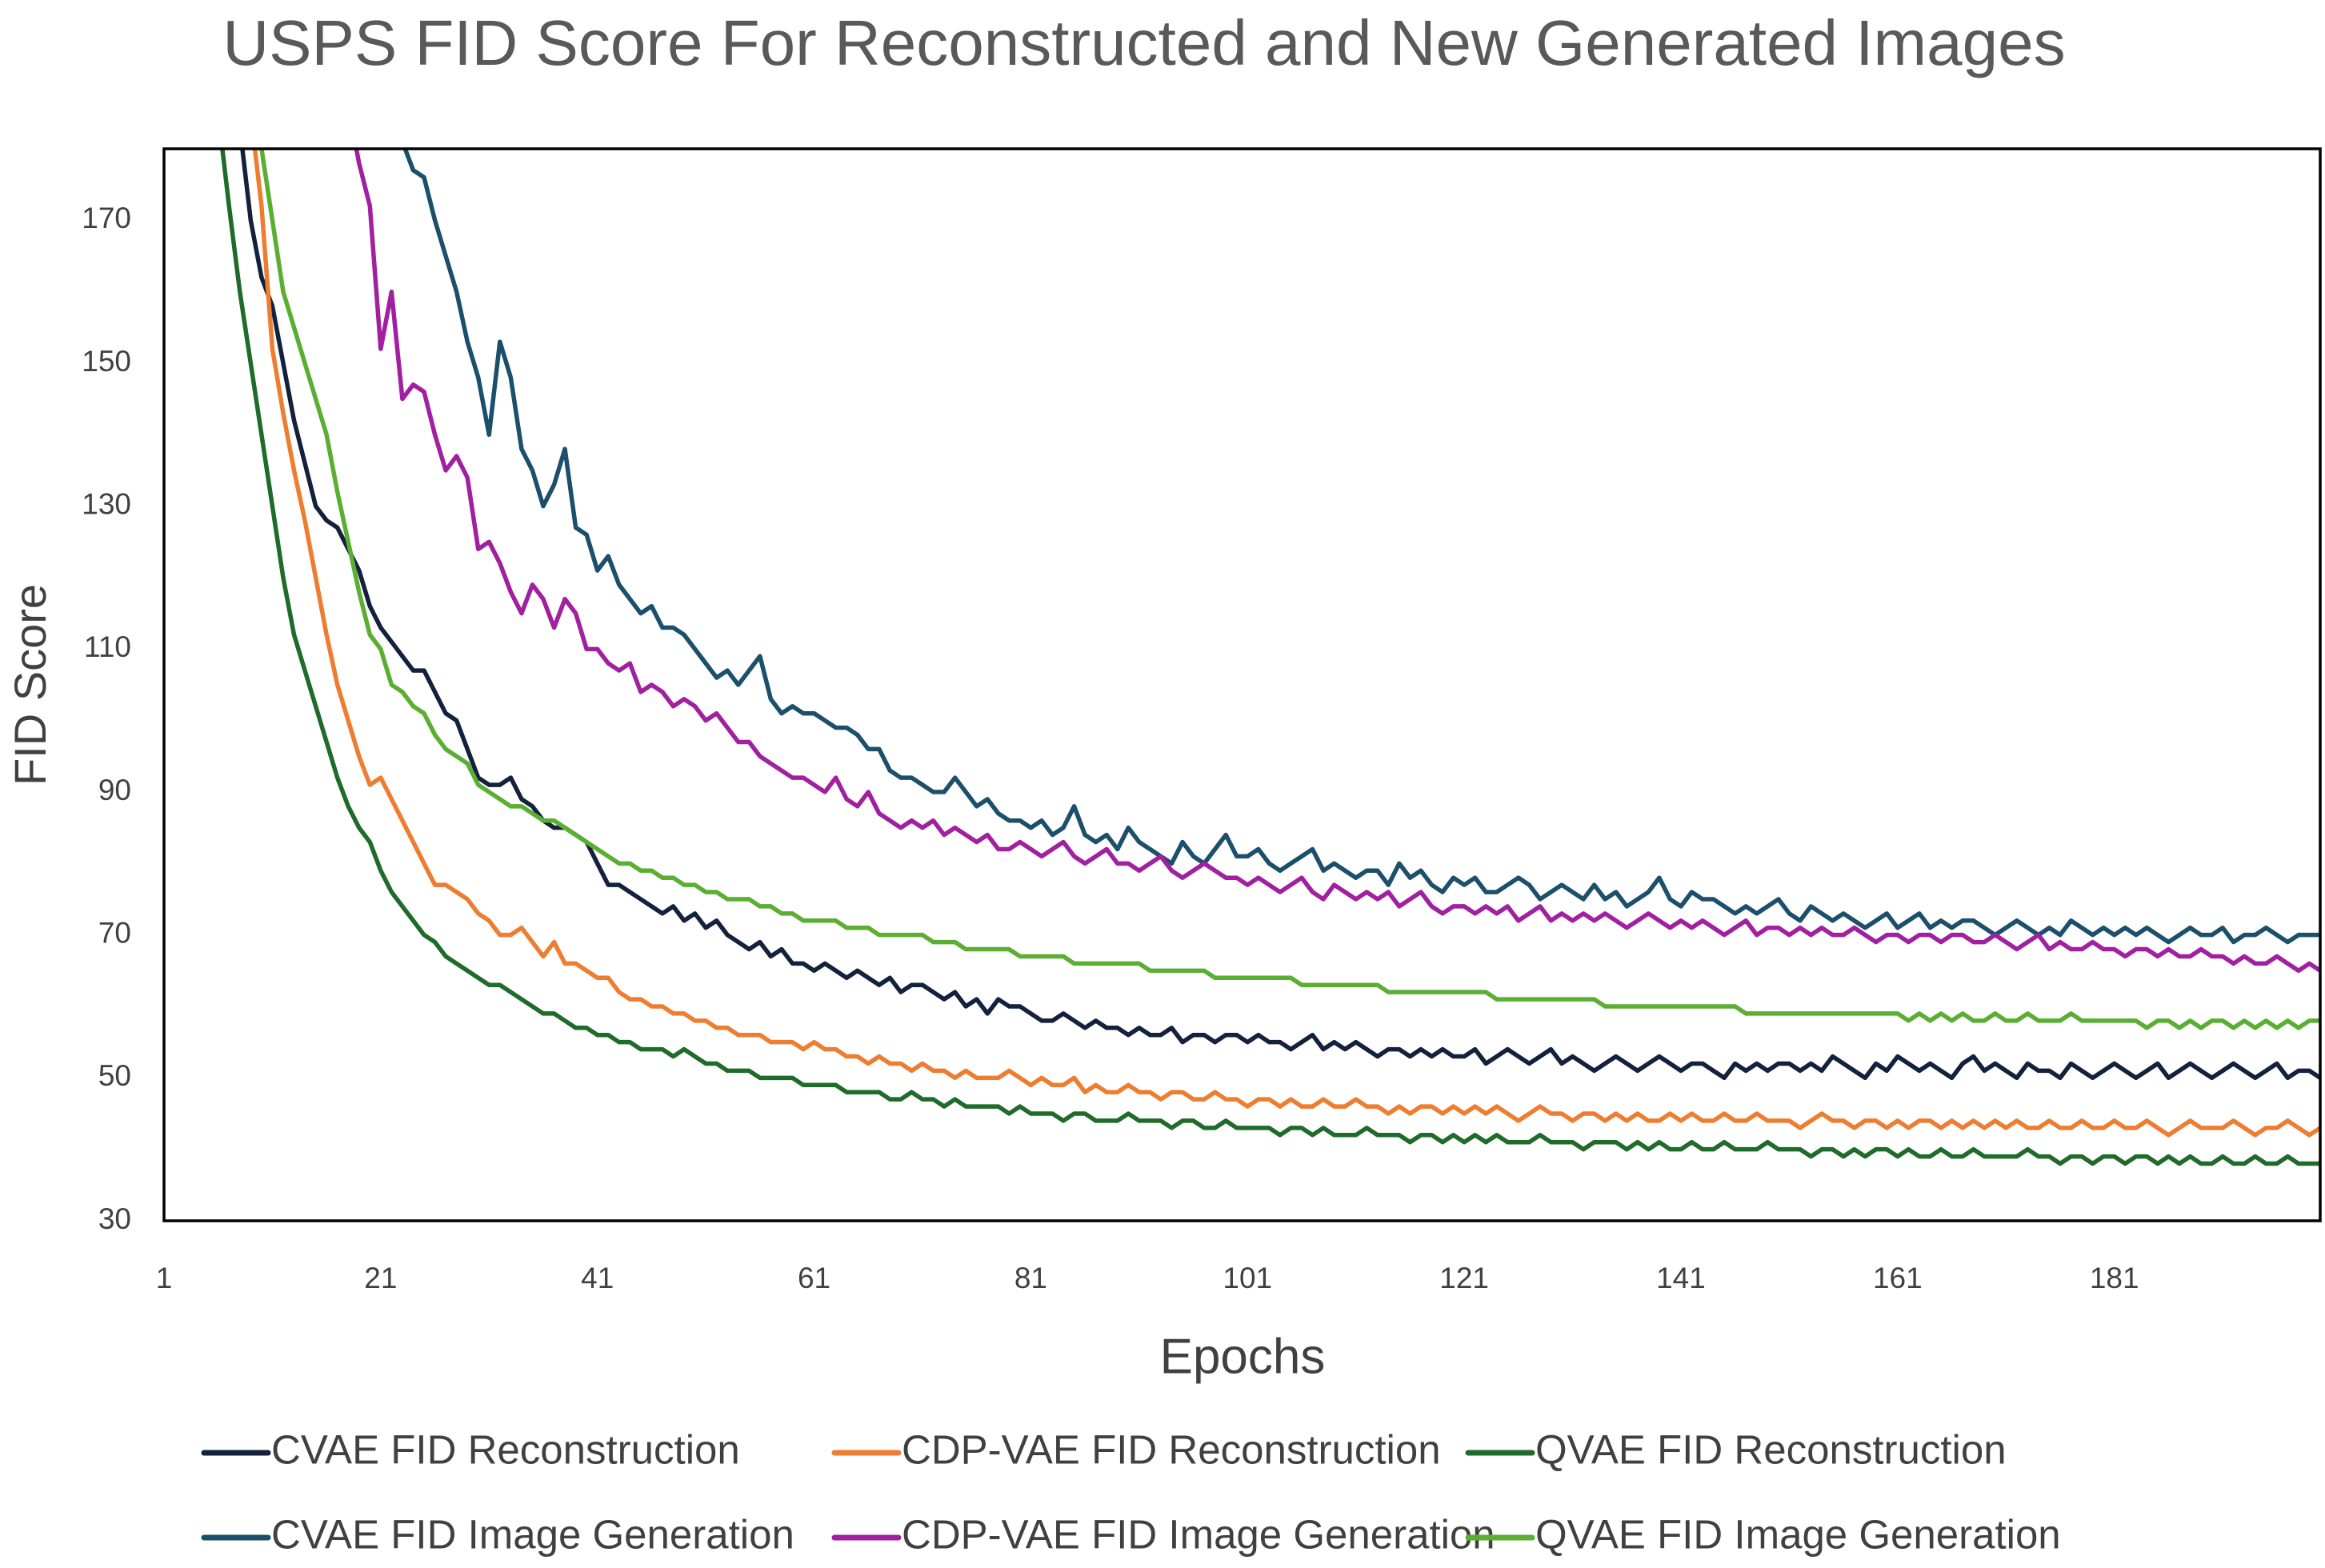 The image size is (2325, 1568). Describe the element at coordinates (114, 932) in the screenshot. I see `y-tick-label: 70` at that location.